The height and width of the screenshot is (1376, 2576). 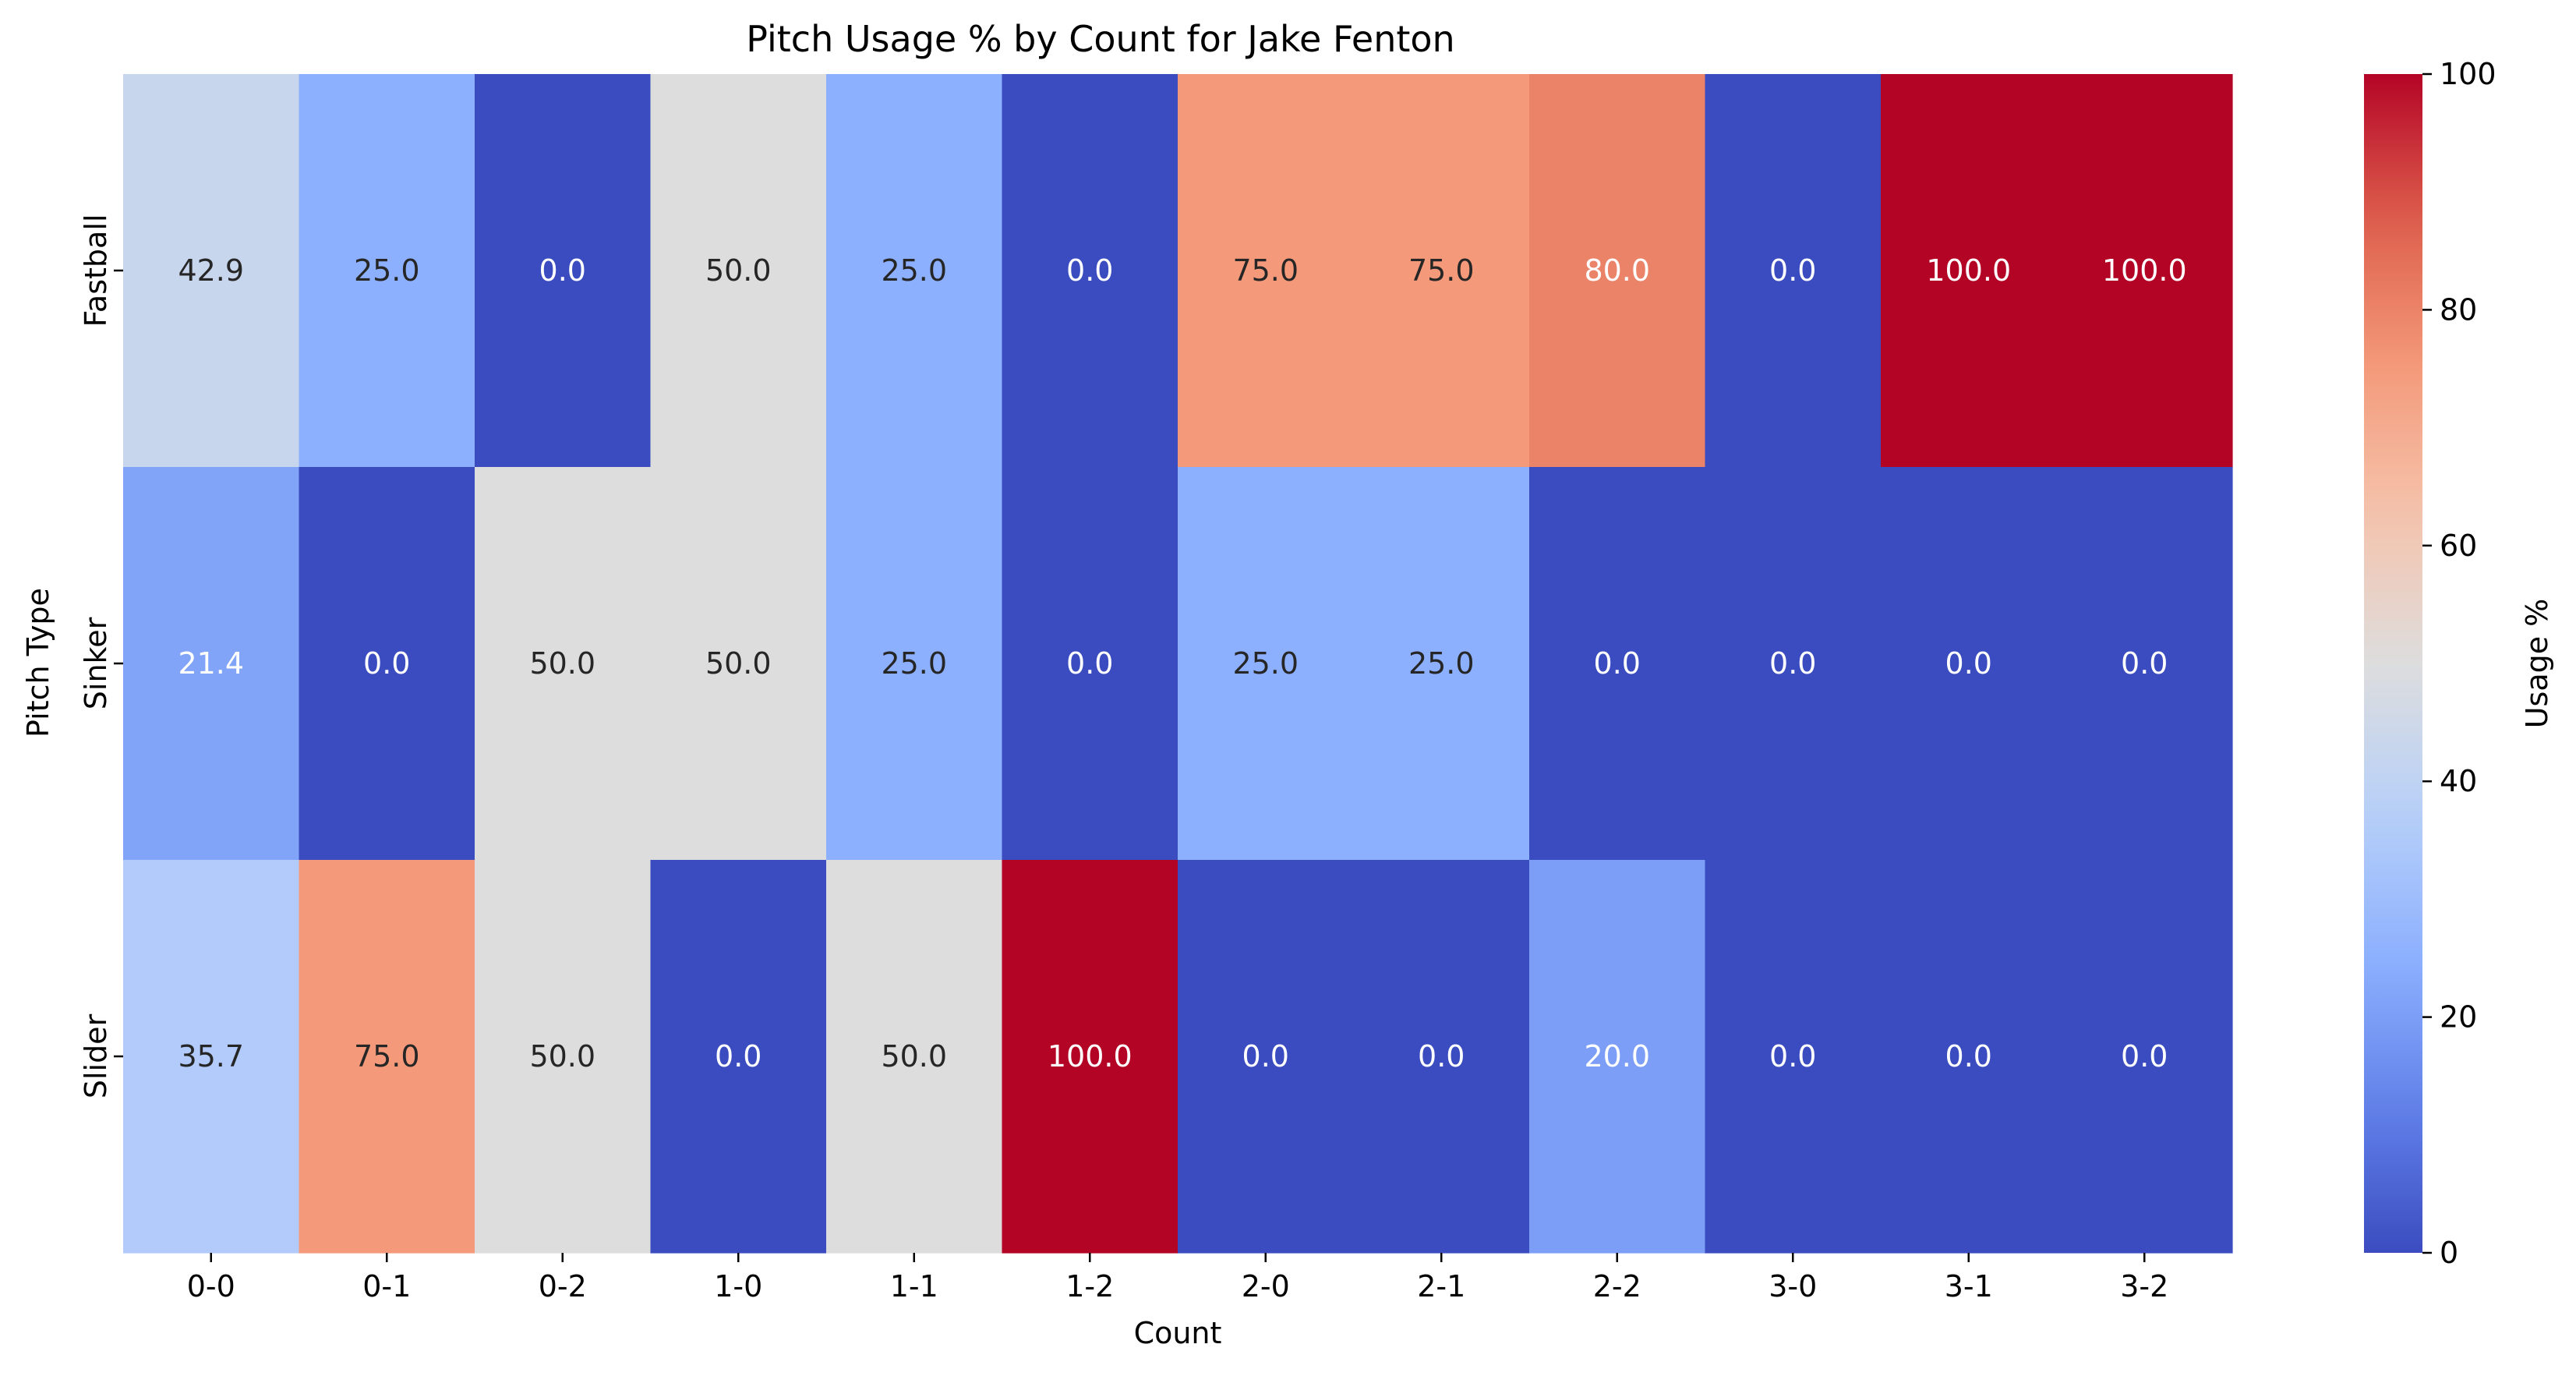 I want to click on chart-title: Pitch Usage % by Count for Jake Fenton, so click(x=1100, y=39).